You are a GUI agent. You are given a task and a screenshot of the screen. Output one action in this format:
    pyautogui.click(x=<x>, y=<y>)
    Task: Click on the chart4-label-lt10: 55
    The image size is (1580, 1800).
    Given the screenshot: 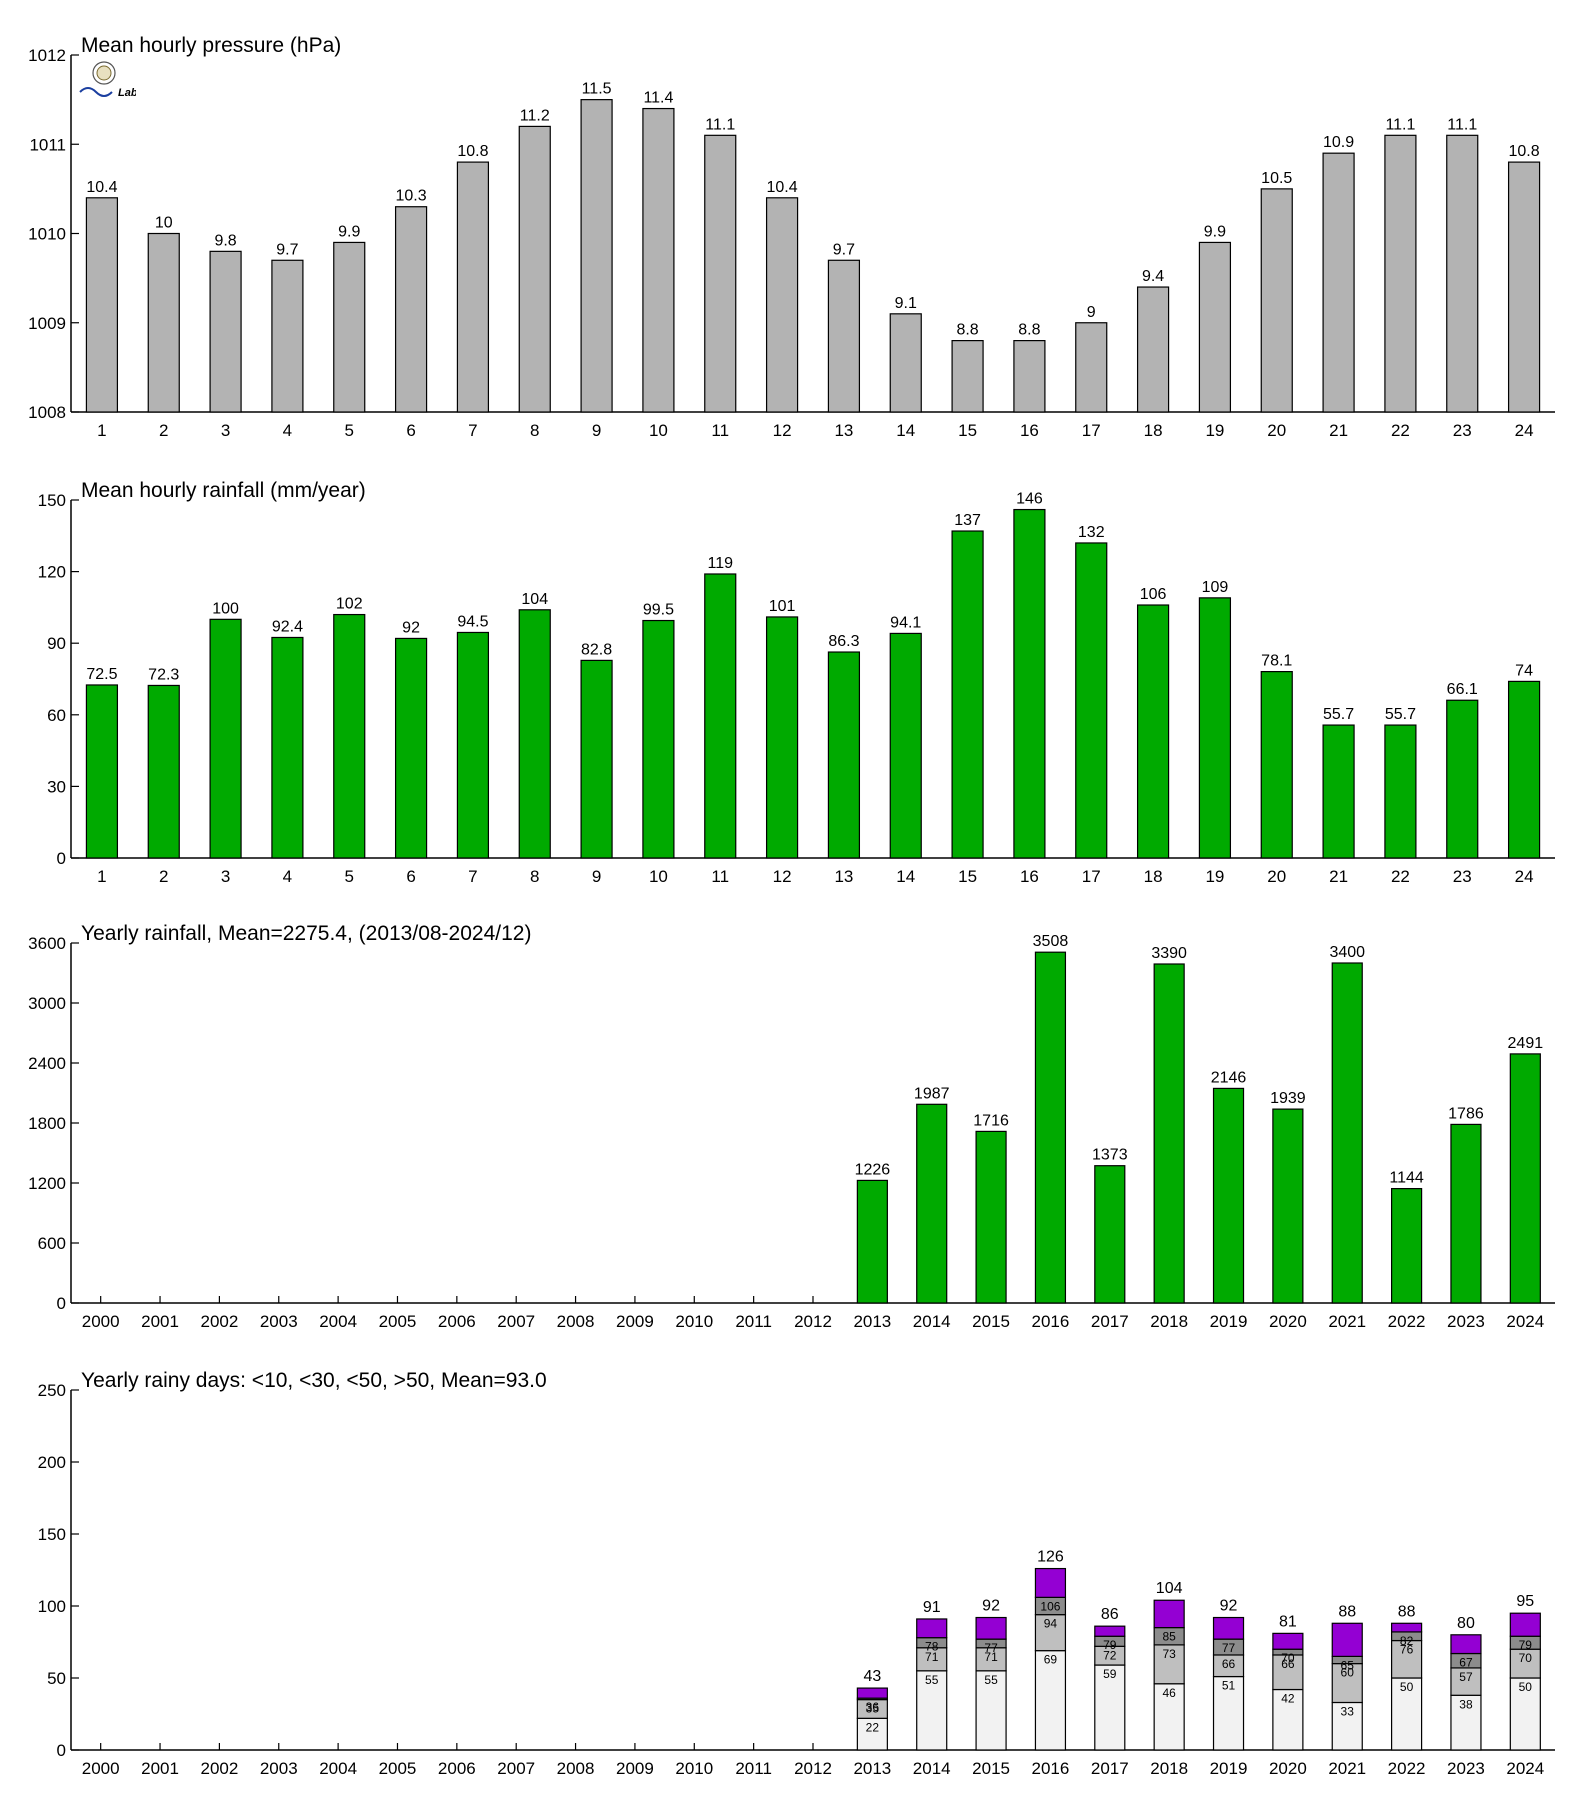 What is the action you would take?
    pyautogui.click(x=991, y=1680)
    